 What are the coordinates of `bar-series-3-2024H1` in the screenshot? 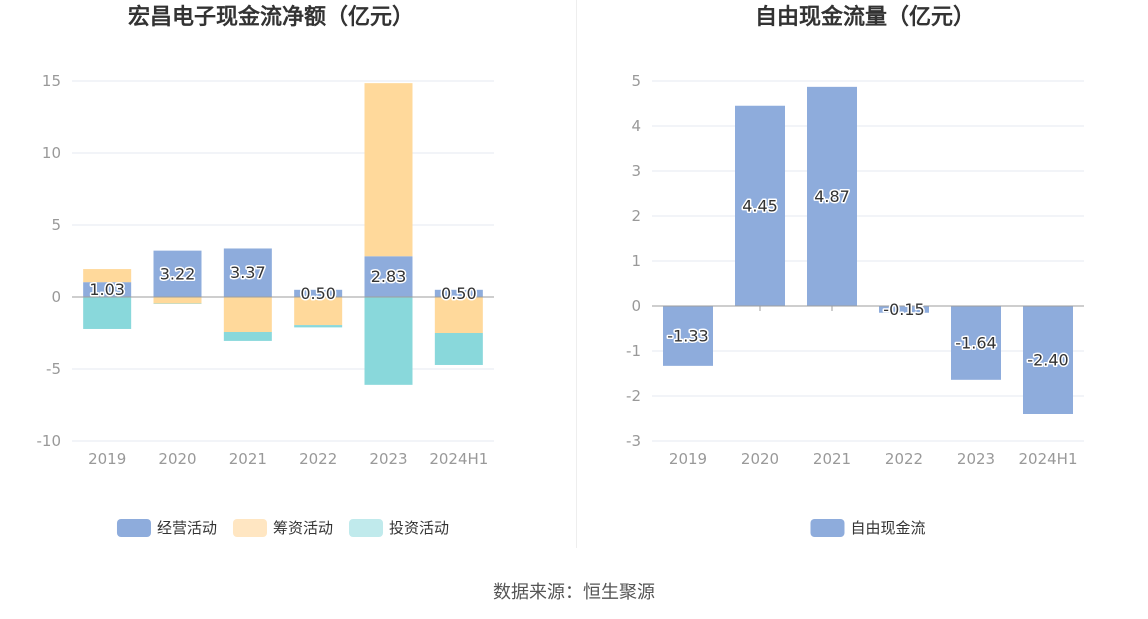 It's located at (458, 349).